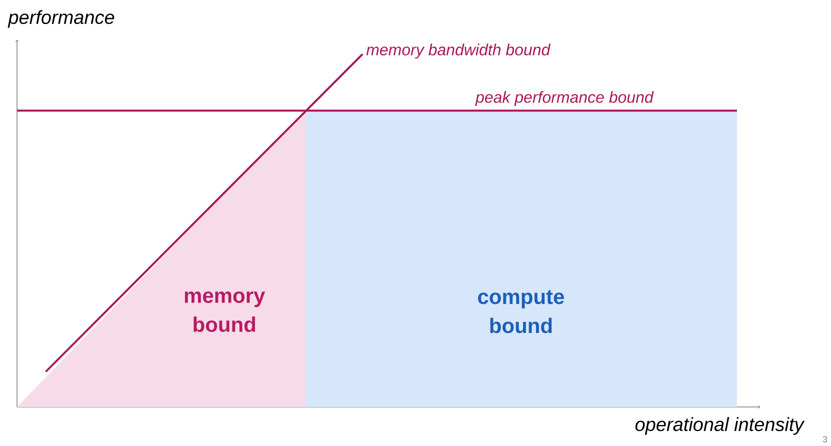 The width and height of the screenshot is (831, 446). Describe the element at coordinates (521, 312) in the screenshot. I see `series-label: compute bound` at that location.